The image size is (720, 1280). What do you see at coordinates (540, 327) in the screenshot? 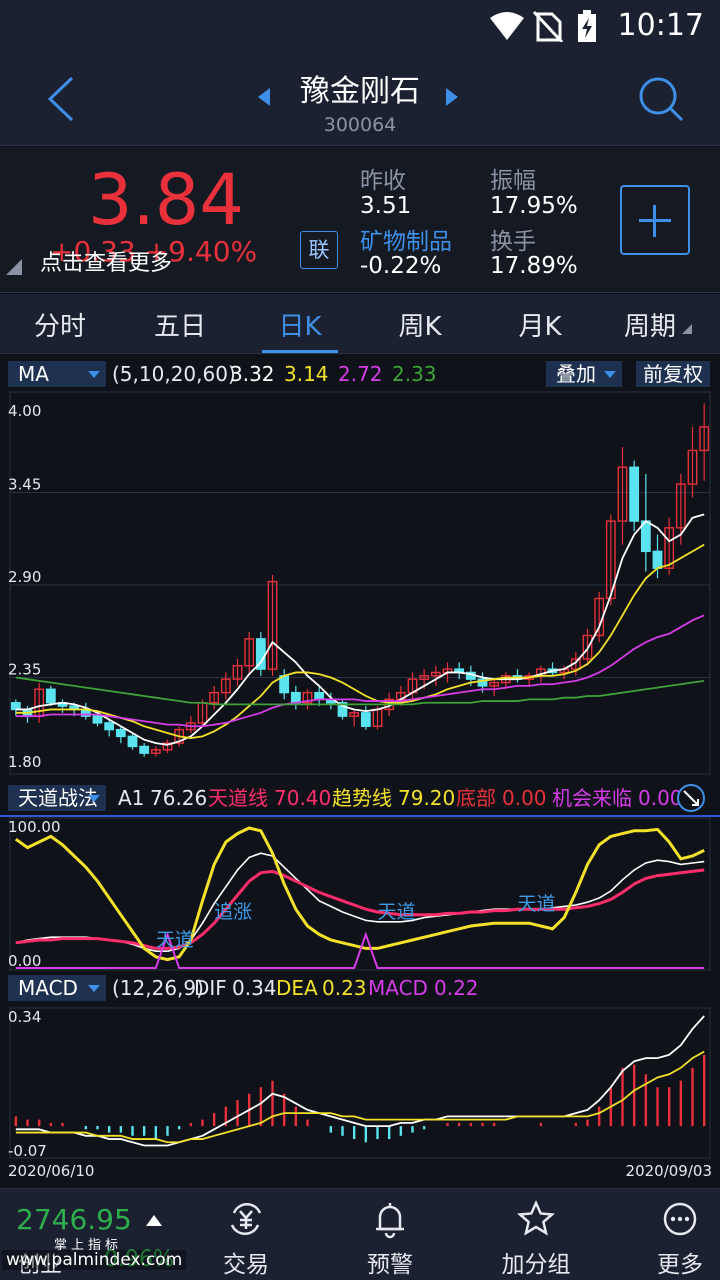
I see `tab-monthly-k: 月K` at bounding box center [540, 327].